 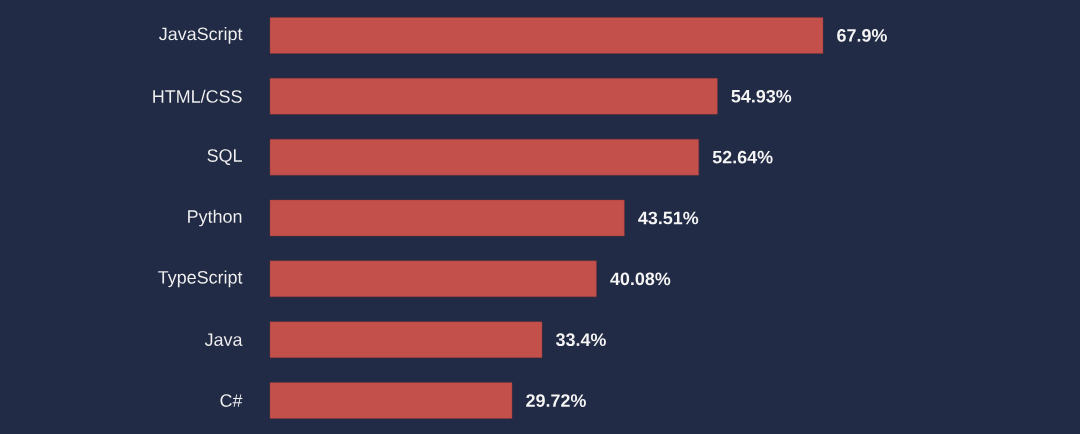 I want to click on y-tick-label: Python, so click(x=215, y=218).